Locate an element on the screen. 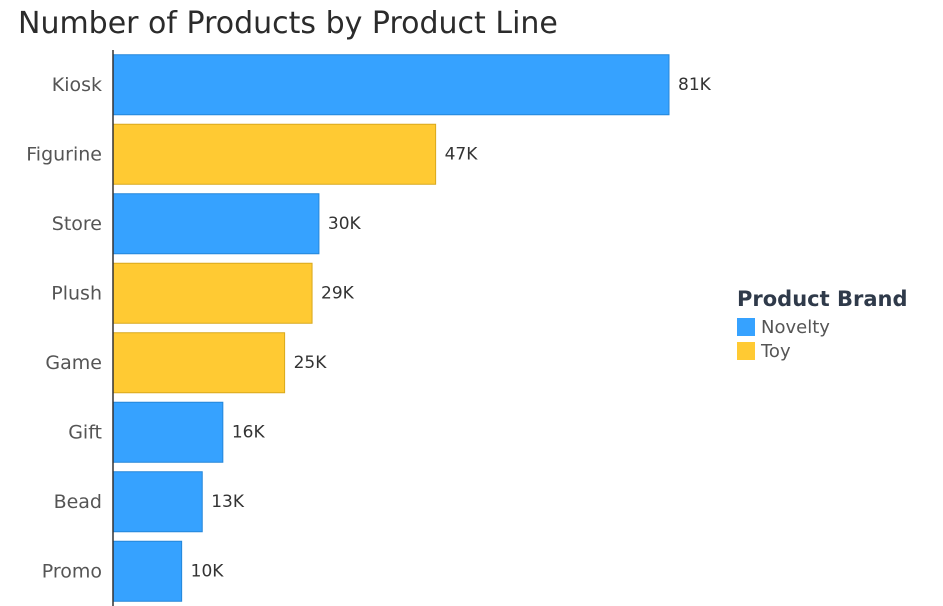 The width and height of the screenshot is (943, 606). category-label-kiosk: Kiosk is located at coordinates (77, 85).